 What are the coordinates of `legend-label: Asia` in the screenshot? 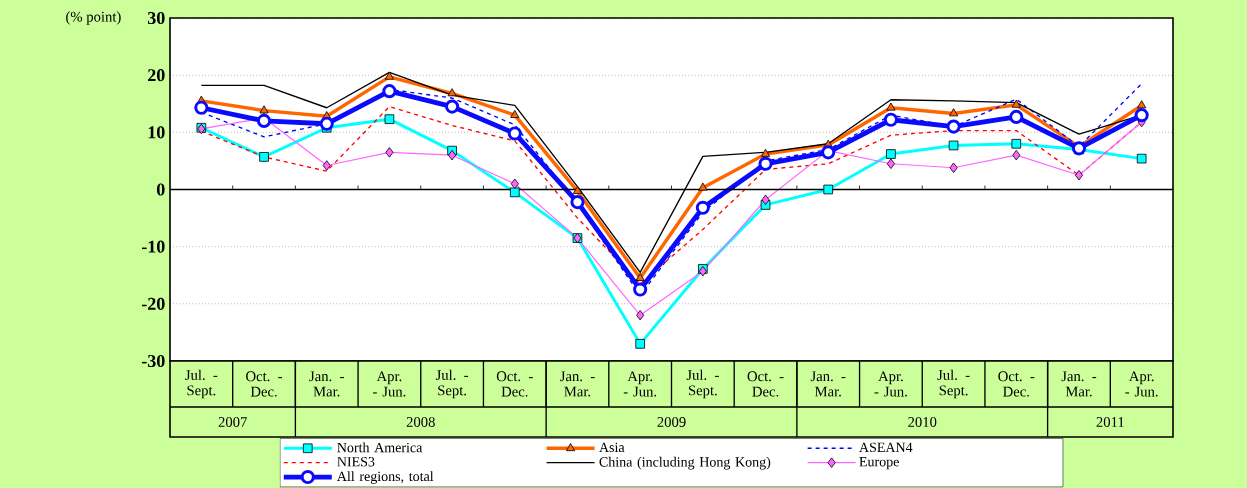 It's located at (612, 447).